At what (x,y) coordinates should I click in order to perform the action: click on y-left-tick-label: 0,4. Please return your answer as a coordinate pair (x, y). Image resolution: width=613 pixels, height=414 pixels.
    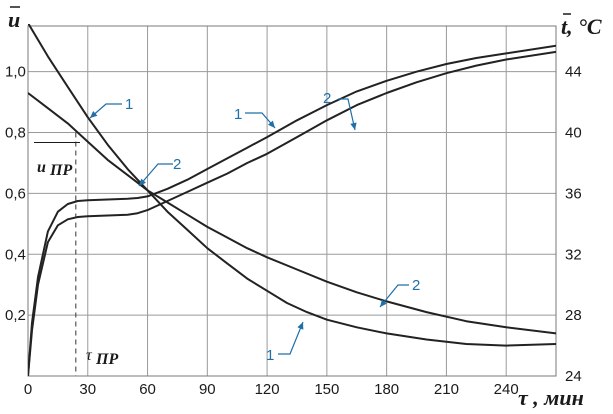
    Looking at the image, I should click on (15, 254).